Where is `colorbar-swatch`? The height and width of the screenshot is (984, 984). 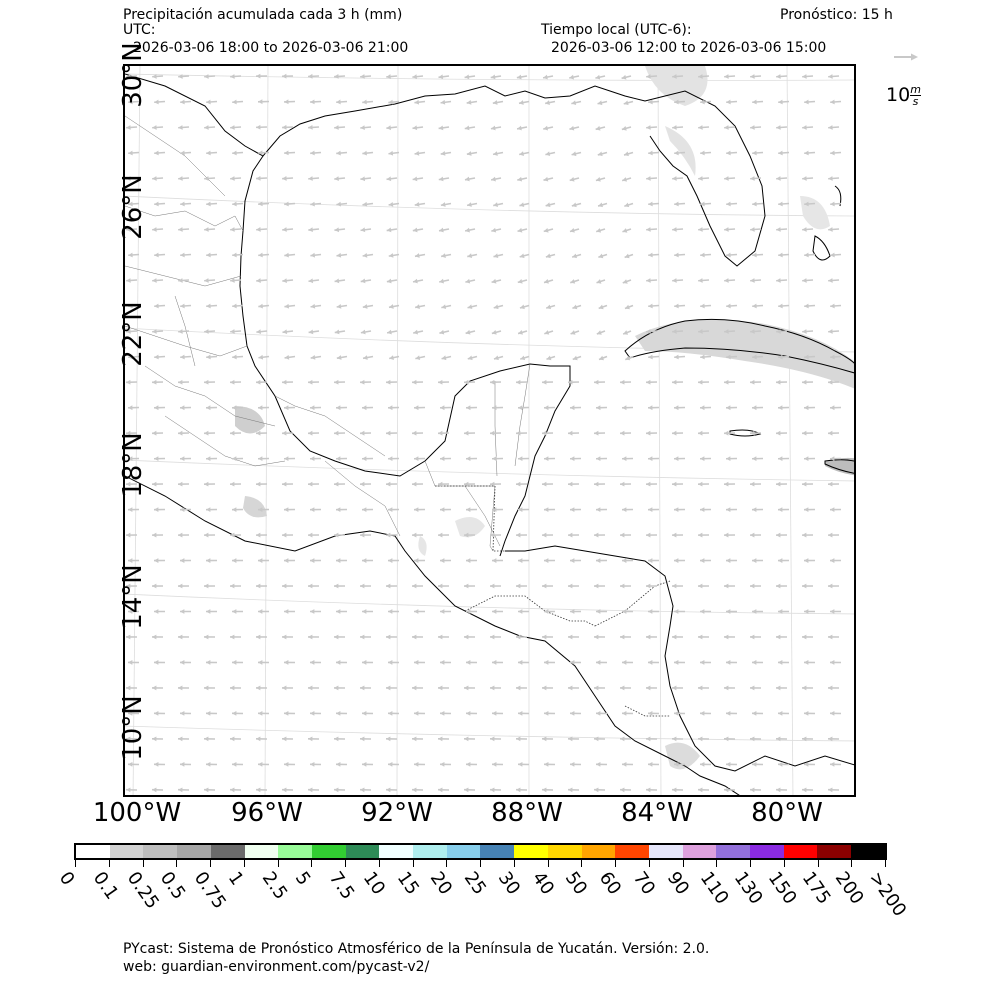
colorbar-swatch is located at coordinates (497, 851).